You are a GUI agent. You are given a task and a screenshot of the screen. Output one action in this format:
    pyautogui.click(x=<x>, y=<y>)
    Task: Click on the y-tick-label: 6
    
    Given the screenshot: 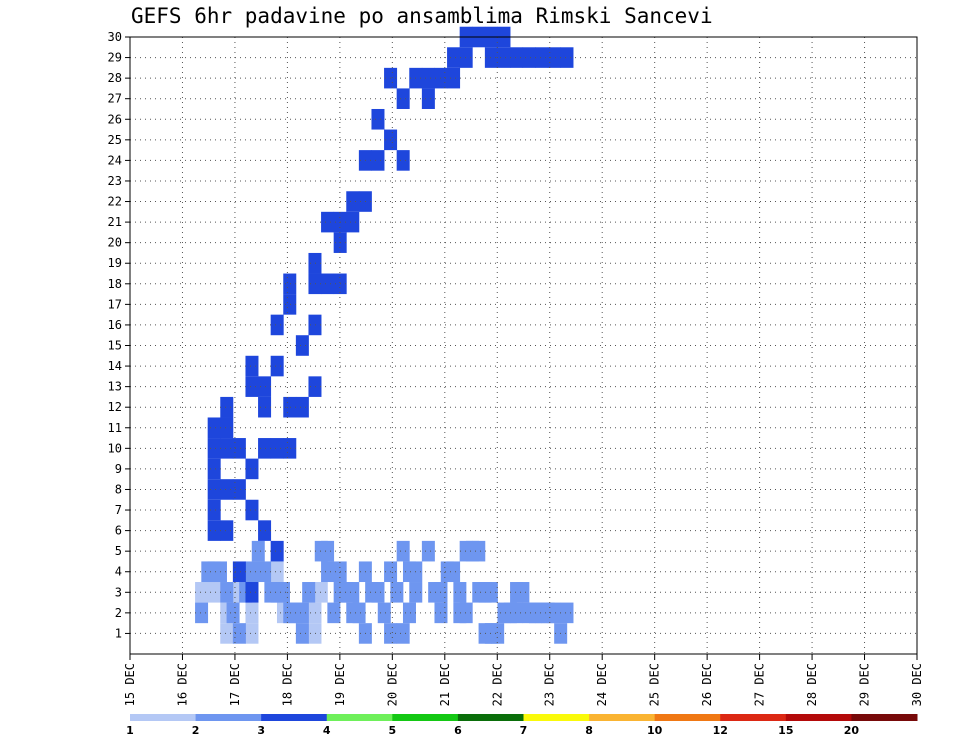 What is the action you would take?
    pyautogui.click(x=118, y=531)
    